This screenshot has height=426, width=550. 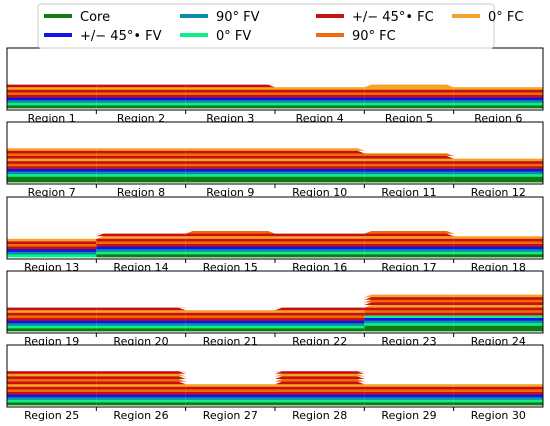 What do you see at coordinates (266, 26) in the screenshot?
I see `legend-box` at bounding box center [266, 26].